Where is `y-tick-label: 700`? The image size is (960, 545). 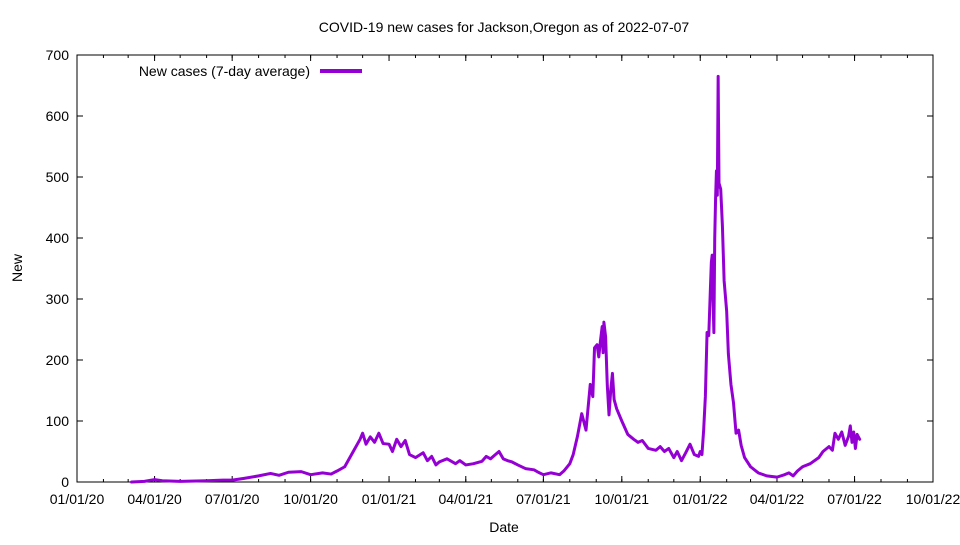 y-tick-label: 700 is located at coordinates (58, 55).